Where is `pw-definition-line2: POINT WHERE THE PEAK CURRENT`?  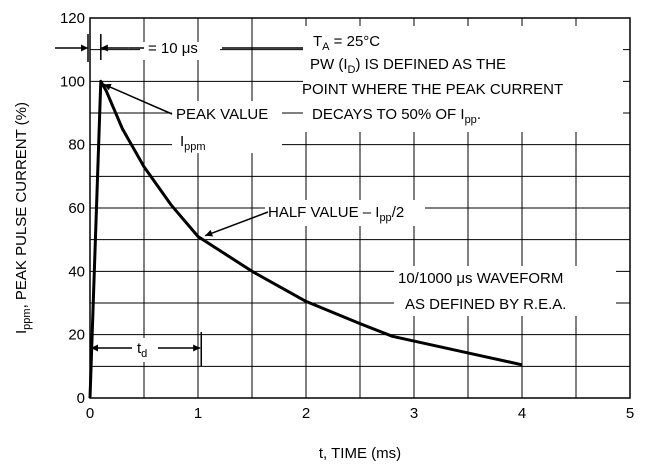 pw-definition-line2: POINT WHERE THE PEAK CURRENT is located at coordinates (432, 89).